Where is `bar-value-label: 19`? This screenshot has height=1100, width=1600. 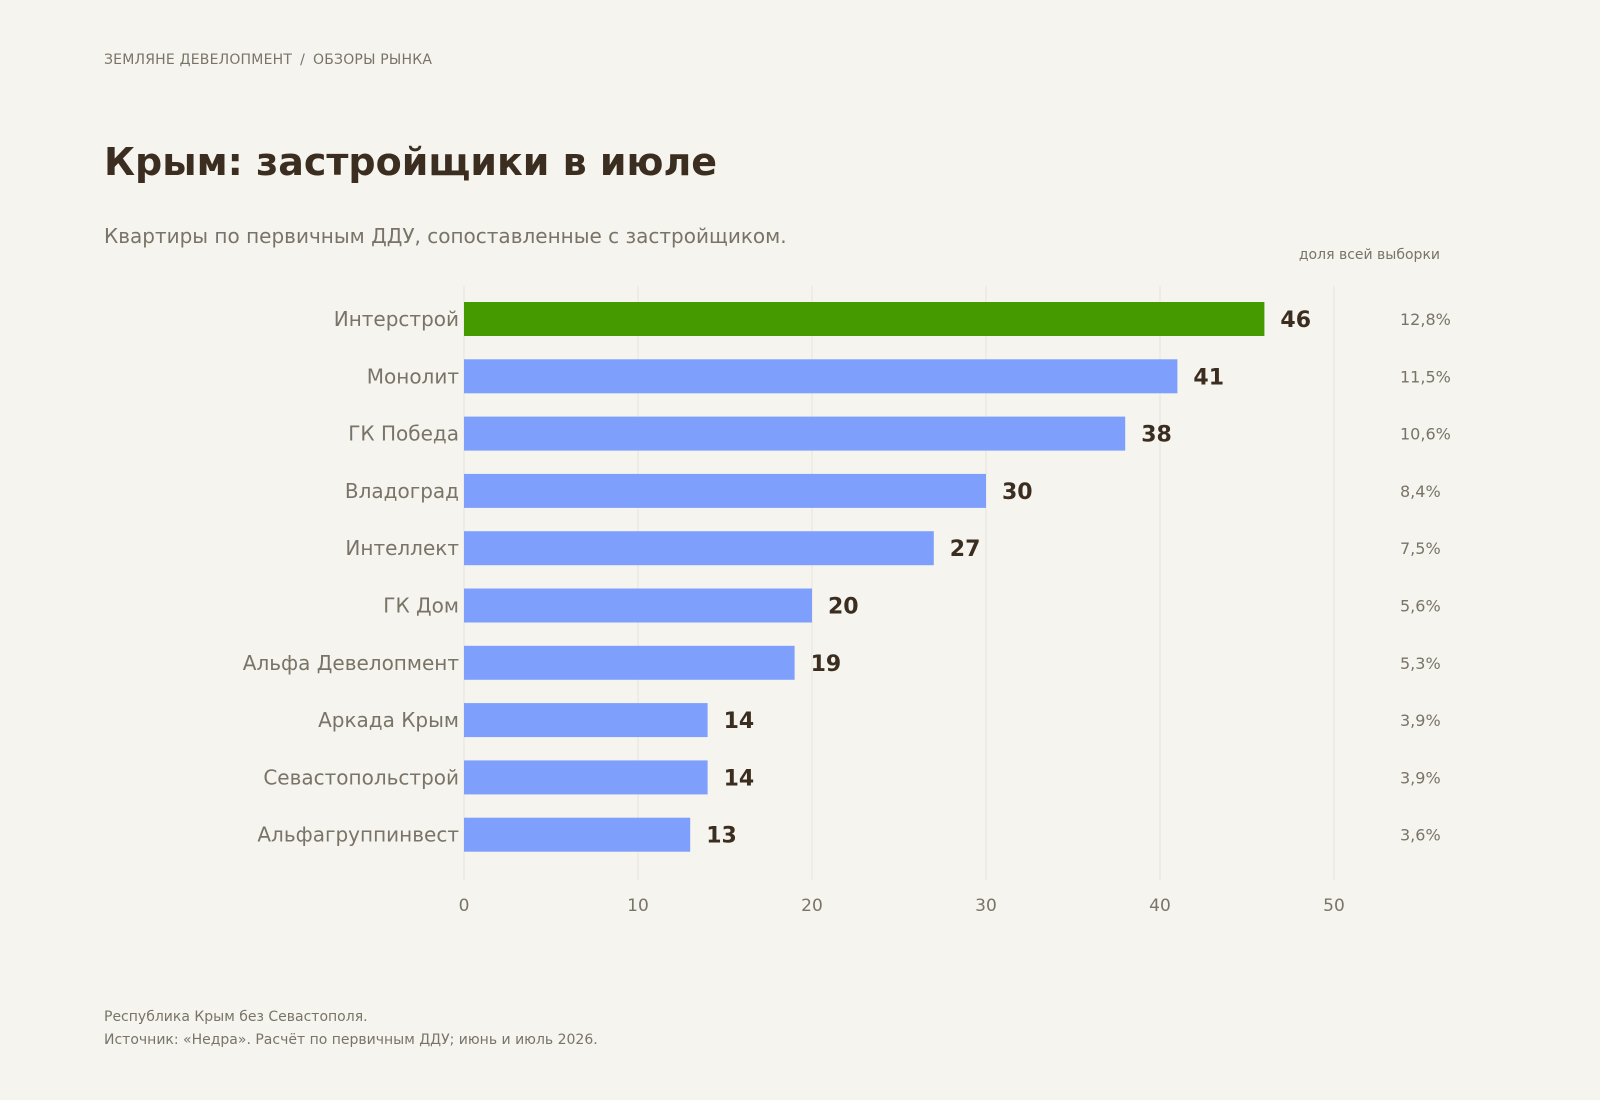 bar-value-label: 19 is located at coordinates (826, 664).